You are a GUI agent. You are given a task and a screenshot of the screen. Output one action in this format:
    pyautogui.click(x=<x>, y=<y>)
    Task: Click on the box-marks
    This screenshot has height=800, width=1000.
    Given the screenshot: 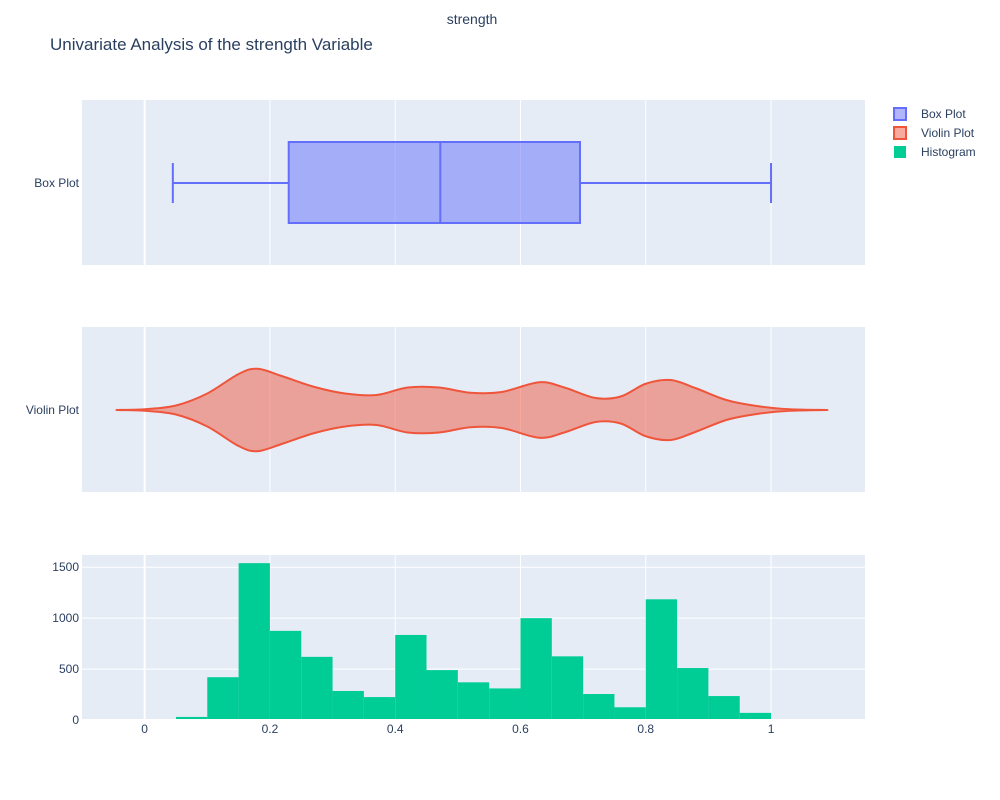 What is the action you would take?
    pyautogui.click(x=472, y=182)
    